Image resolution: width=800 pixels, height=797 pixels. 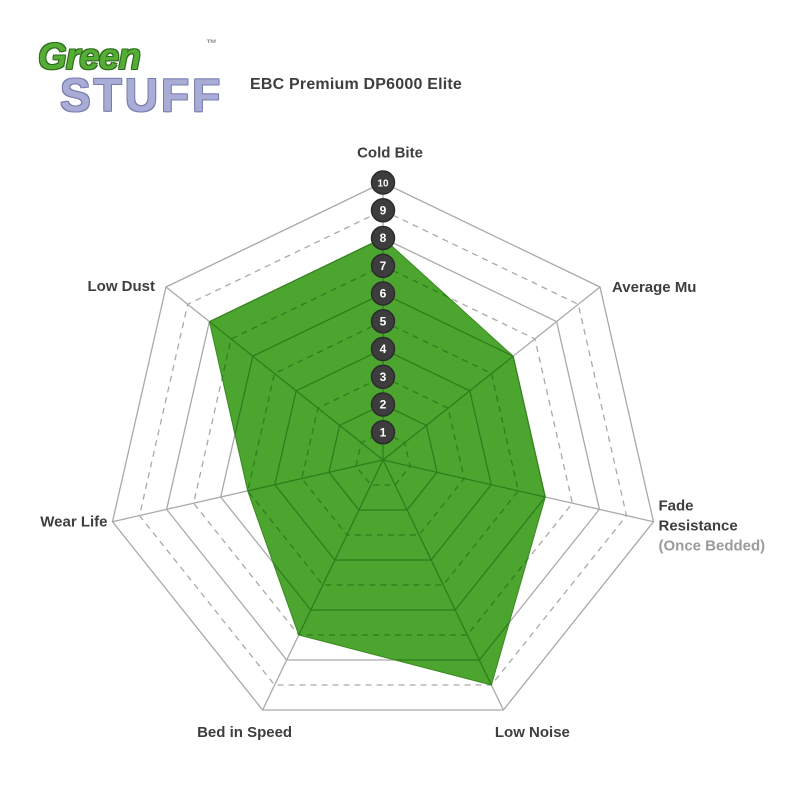 I want to click on greenstuff-logo: Green STUFF ™, so click(x=133, y=85).